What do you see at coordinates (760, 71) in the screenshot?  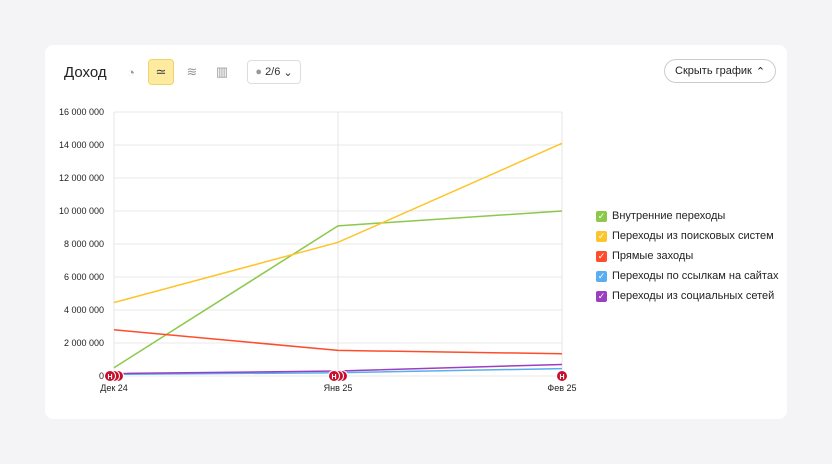 I see `chevron-up-icon: ⌃` at bounding box center [760, 71].